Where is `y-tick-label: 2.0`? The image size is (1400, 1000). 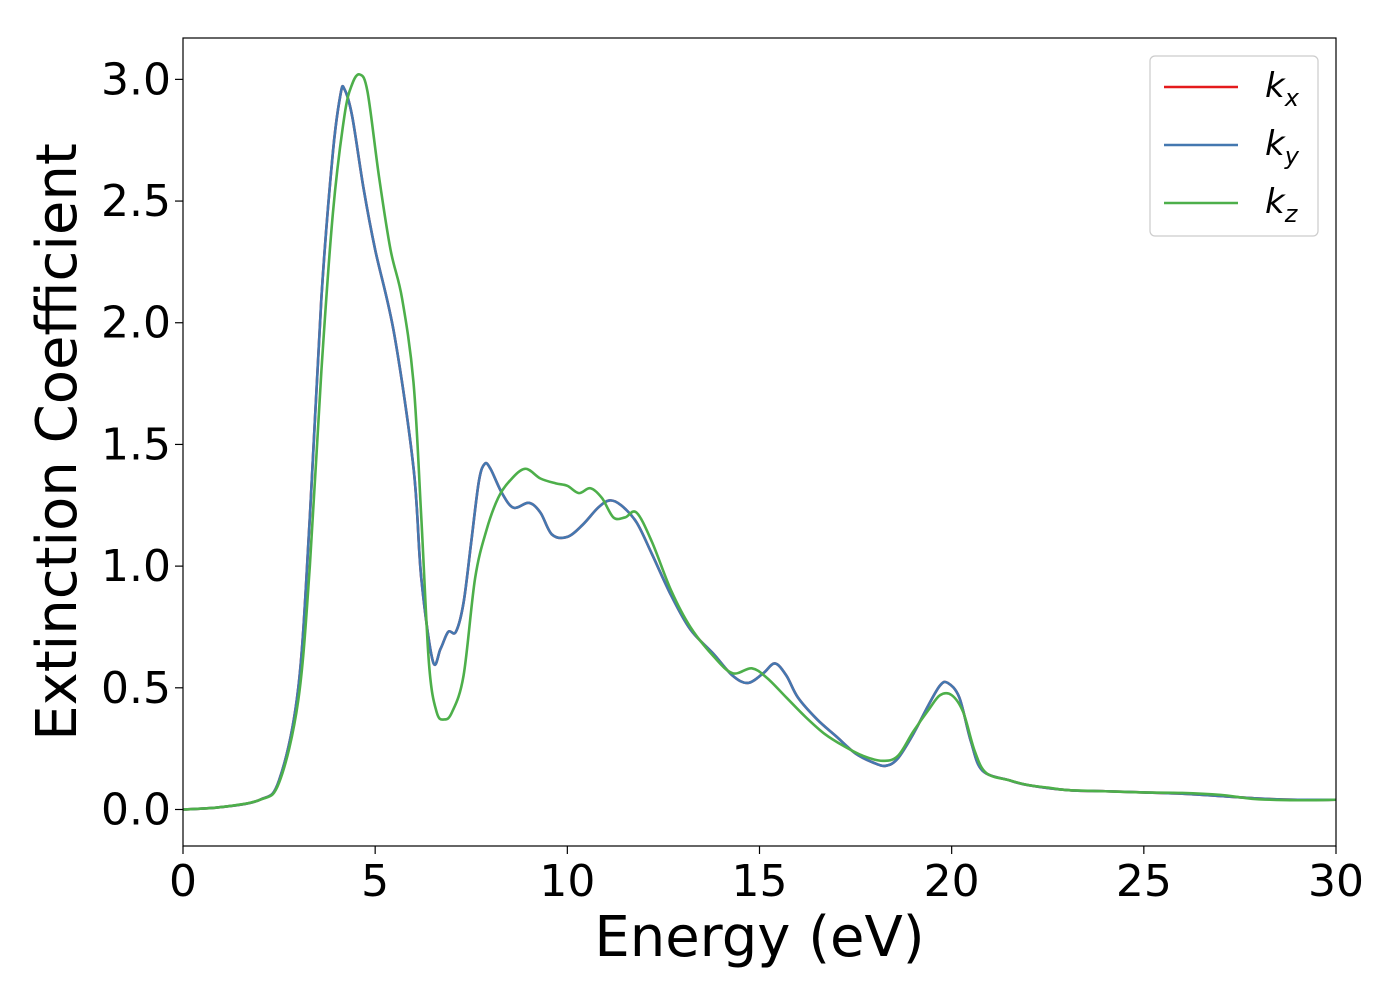 y-tick-label: 2.0 is located at coordinates (136, 323).